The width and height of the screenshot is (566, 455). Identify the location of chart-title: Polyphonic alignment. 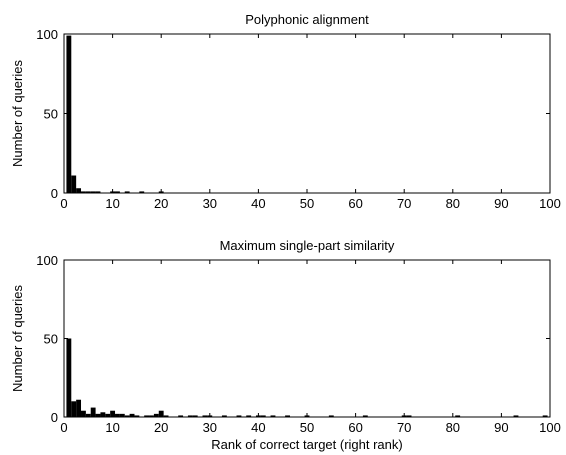
(307, 19).